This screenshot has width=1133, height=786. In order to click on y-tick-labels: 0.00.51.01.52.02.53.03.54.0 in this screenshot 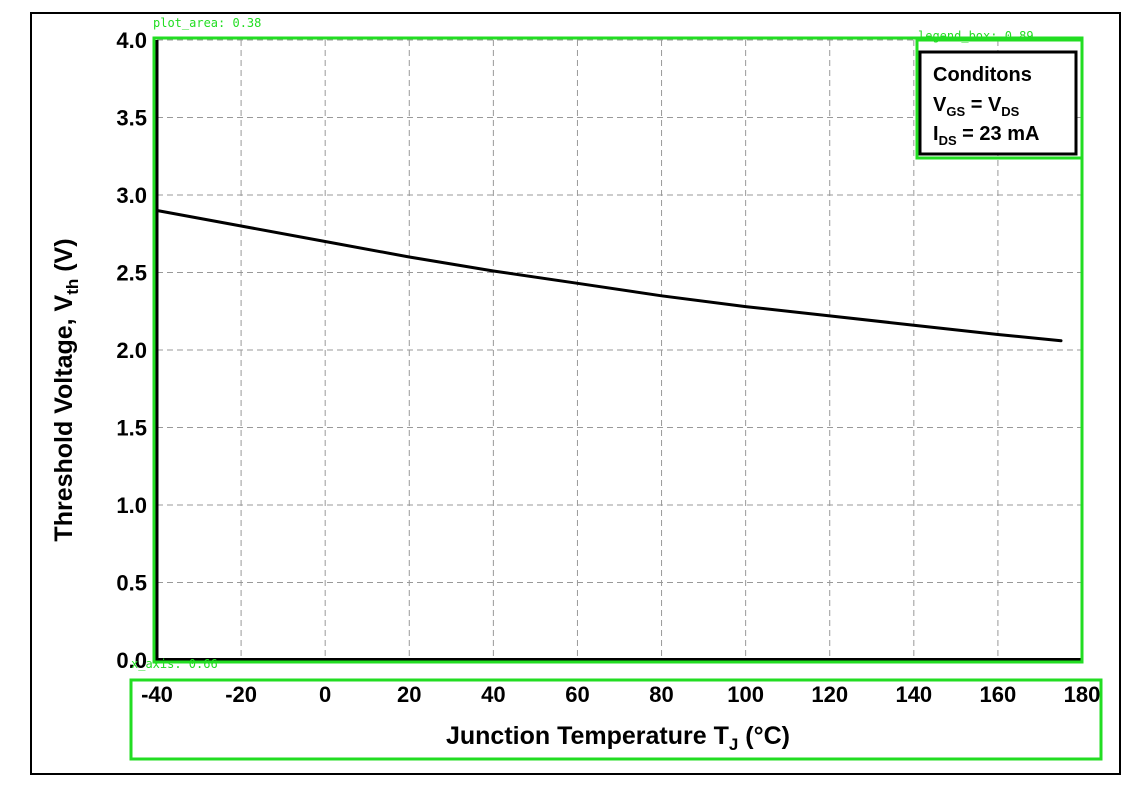, I will do `click(131, 350)`.